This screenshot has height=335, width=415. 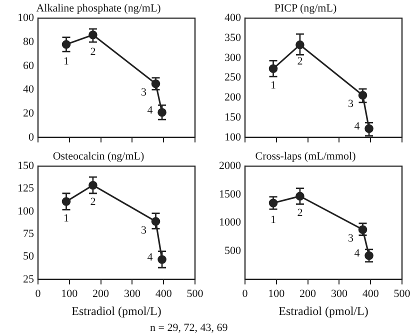 What do you see at coordinates (28, 66) in the screenshot?
I see `y-tick-label: 60` at bounding box center [28, 66].